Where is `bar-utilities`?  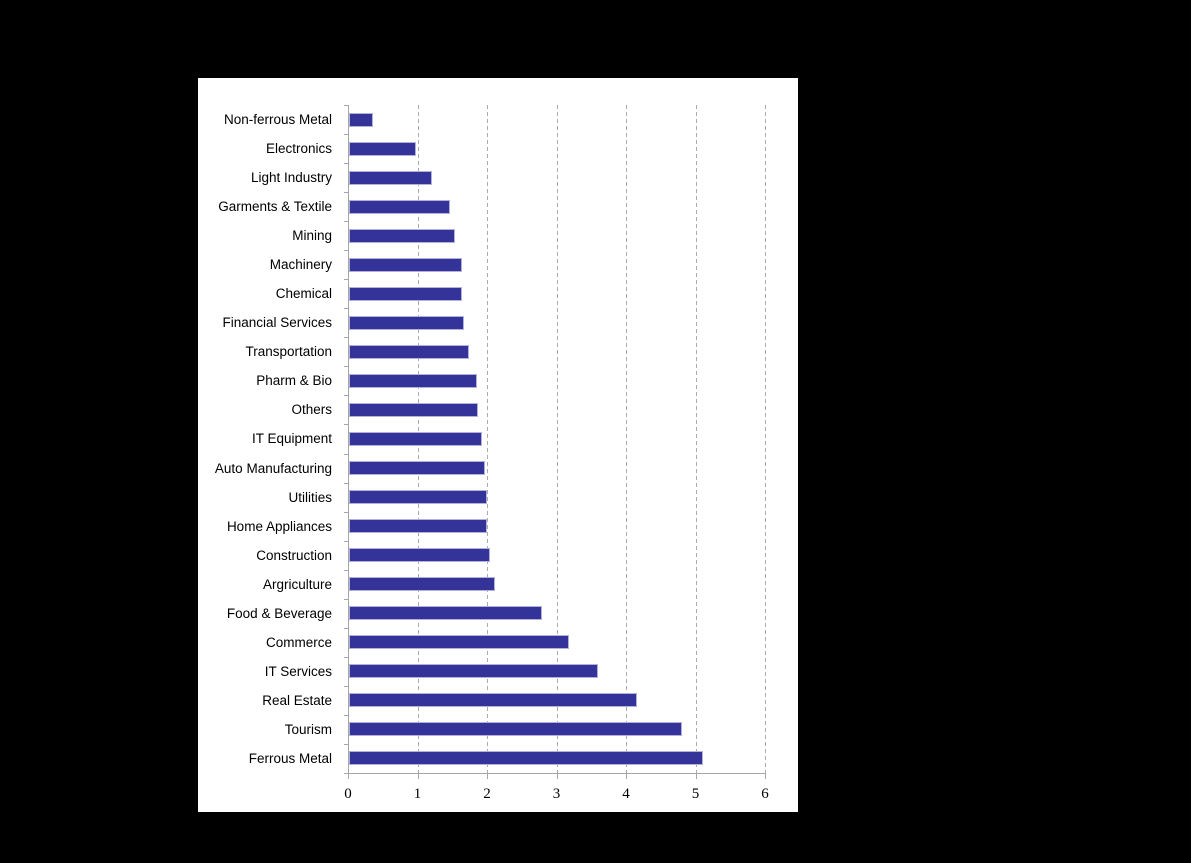
bar-utilities is located at coordinates (418, 497).